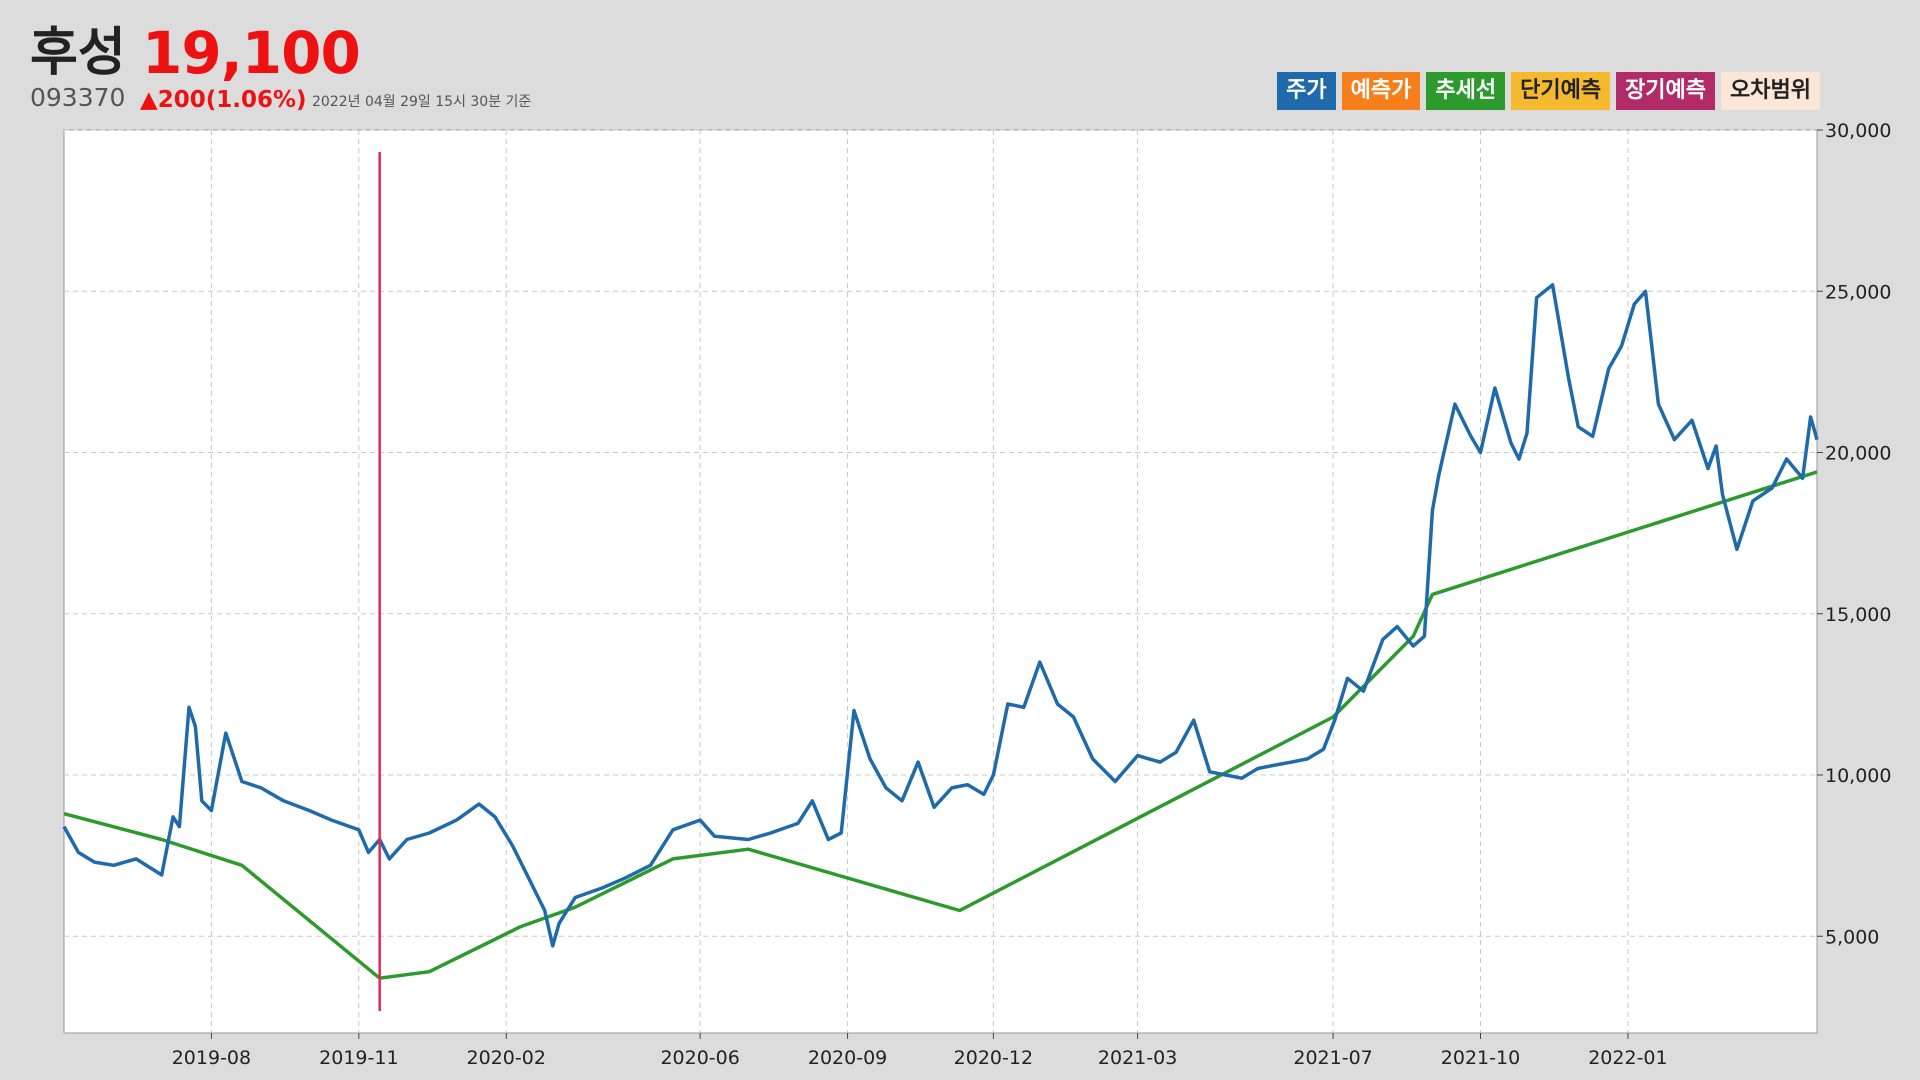 This screenshot has width=1920, height=1080. What do you see at coordinates (1332, 1058) in the screenshot?
I see `x-tick-label: 2021-07` at bounding box center [1332, 1058].